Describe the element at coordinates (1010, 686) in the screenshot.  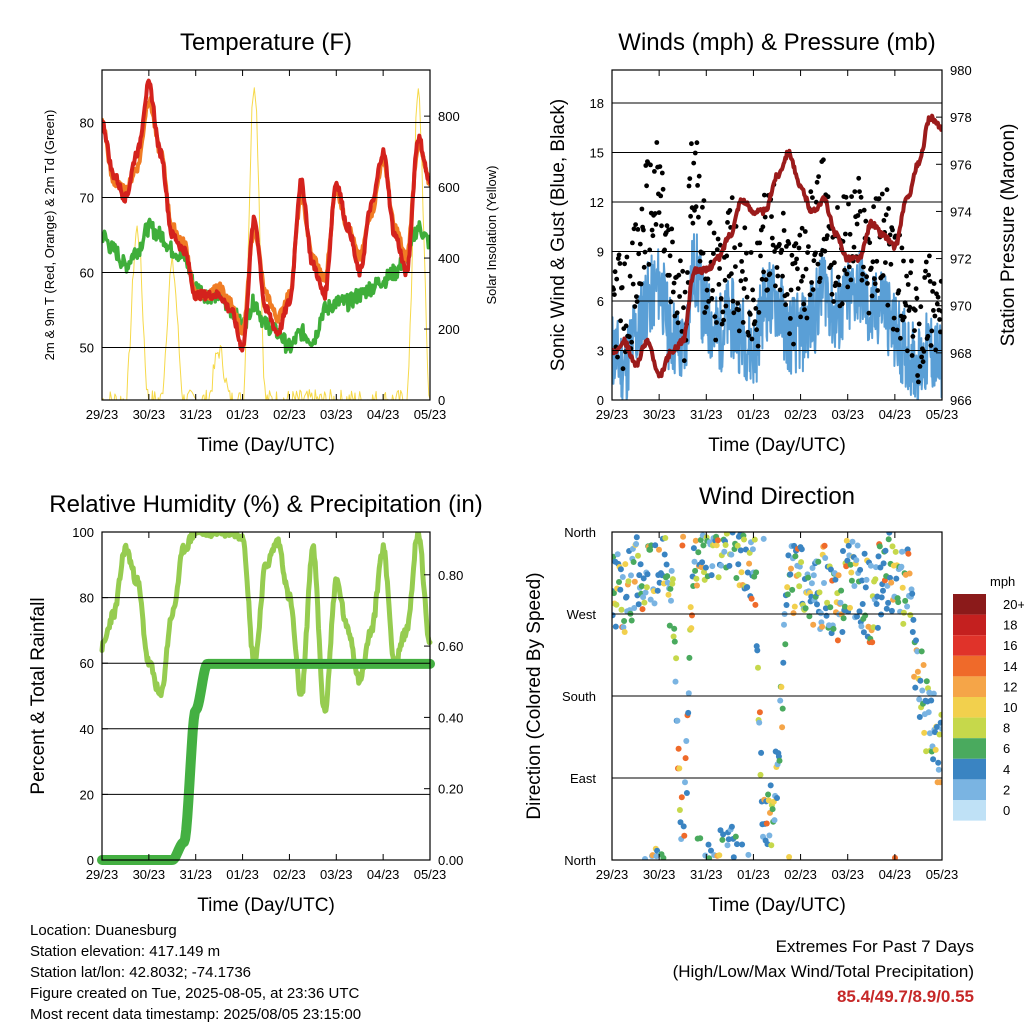
I see `legend-label: 12` at that location.